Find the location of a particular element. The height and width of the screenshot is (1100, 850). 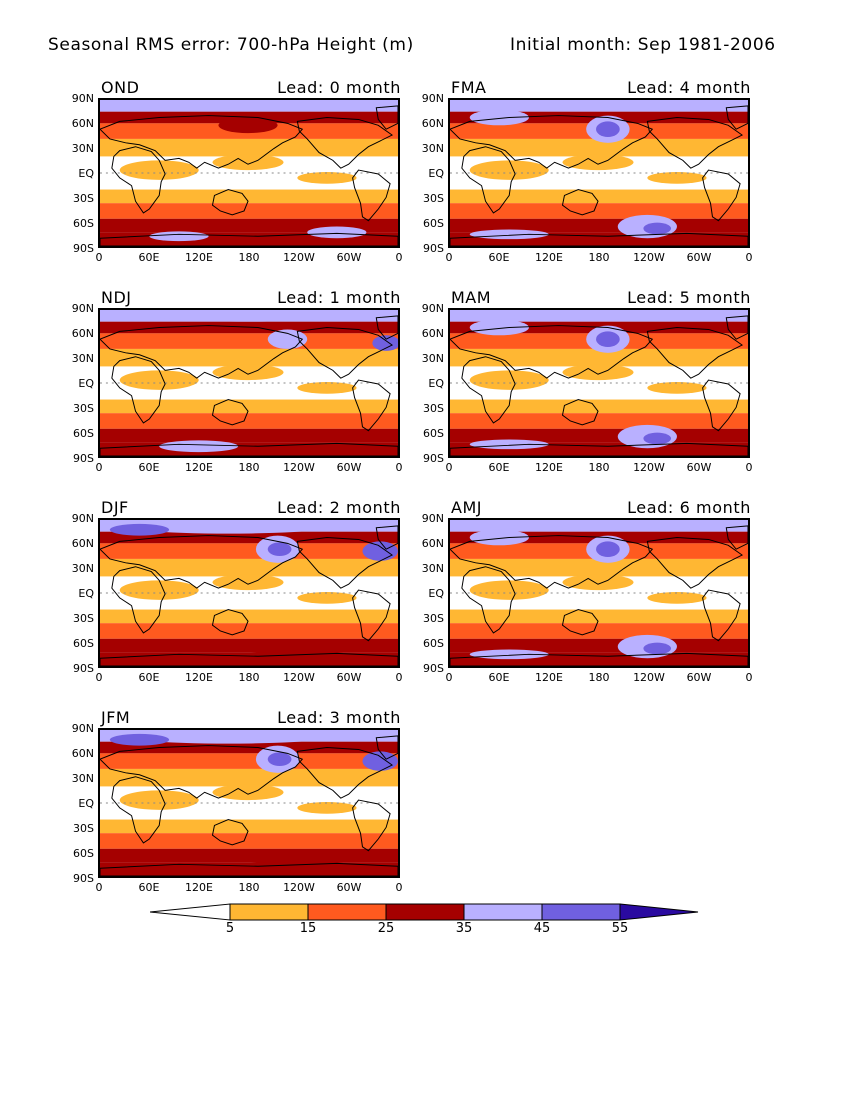

colorbar-tick-35: 35 is located at coordinates (464, 928).